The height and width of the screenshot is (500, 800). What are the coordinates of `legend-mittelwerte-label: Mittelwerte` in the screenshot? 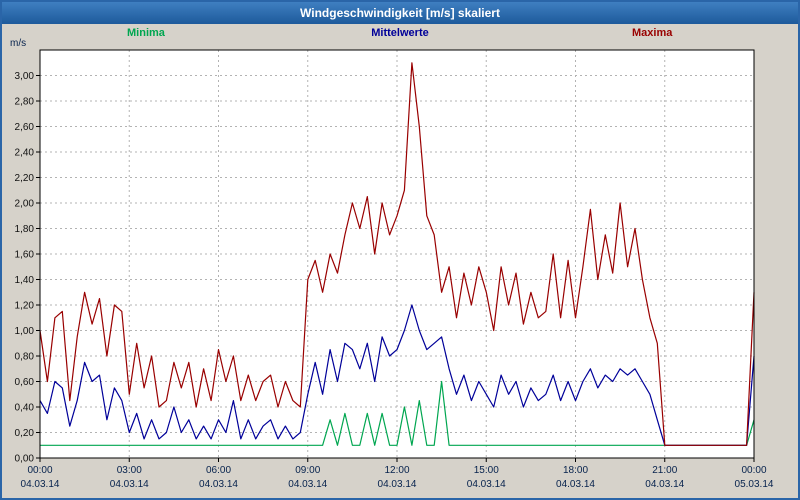 It's located at (400, 33).